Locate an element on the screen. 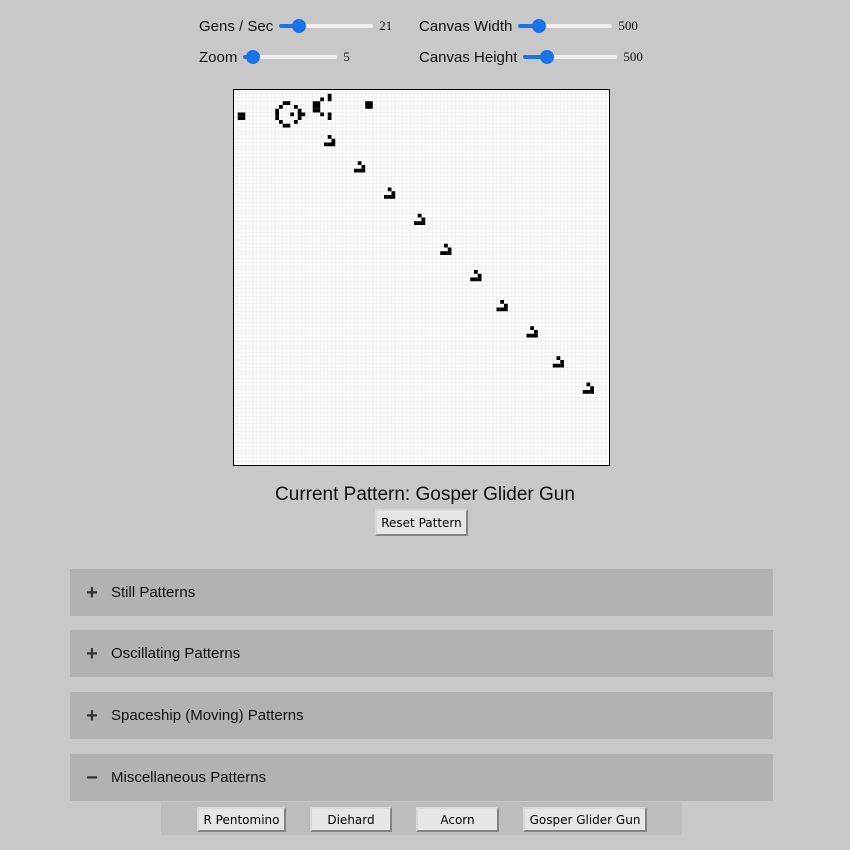  canvas-height-control: Canvas Height 500 is located at coordinates (531, 57).